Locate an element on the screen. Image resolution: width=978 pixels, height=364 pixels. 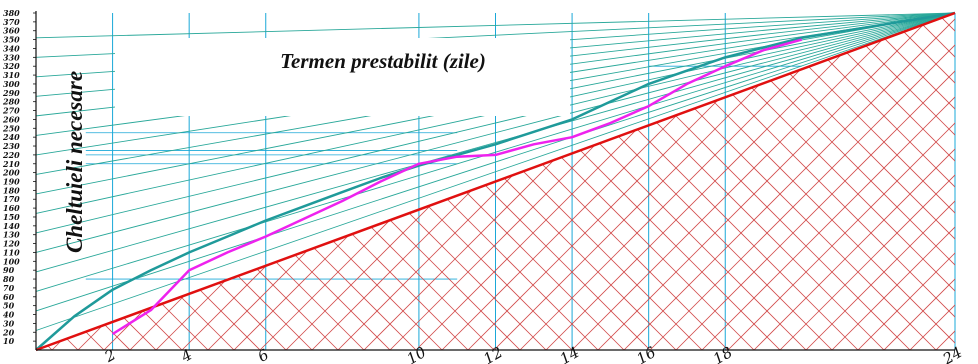
y-tick-label: 320 is located at coordinates (11, 66).